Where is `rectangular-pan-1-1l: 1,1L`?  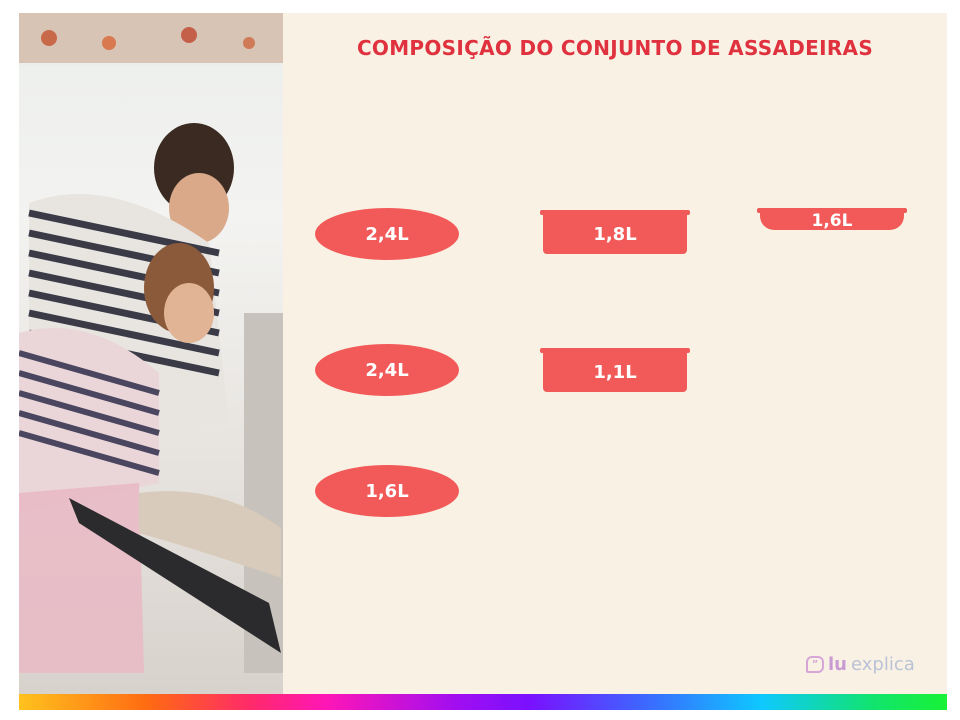
rectangular-pan-1-1l: 1,1L is located at coordinates (615, 370).